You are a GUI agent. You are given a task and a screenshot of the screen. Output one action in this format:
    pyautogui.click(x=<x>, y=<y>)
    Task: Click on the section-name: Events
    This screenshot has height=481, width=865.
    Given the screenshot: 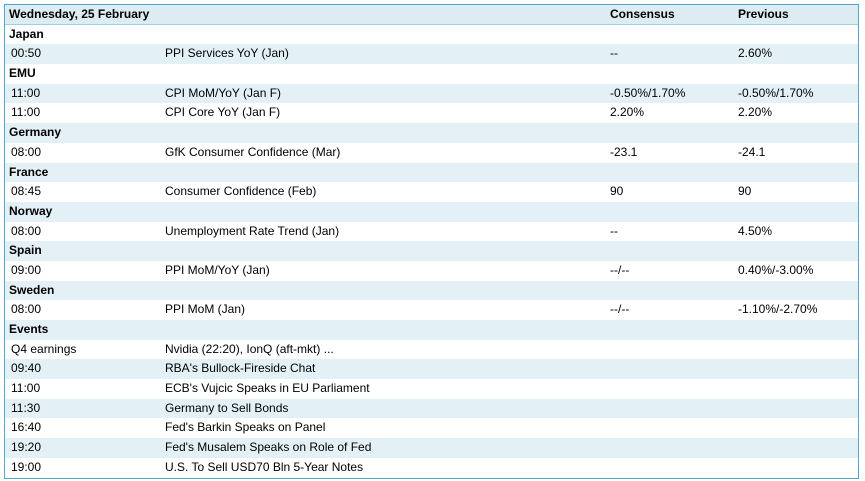 What is the action you would take?
    pyautogui.click(x=29, y=329)
    